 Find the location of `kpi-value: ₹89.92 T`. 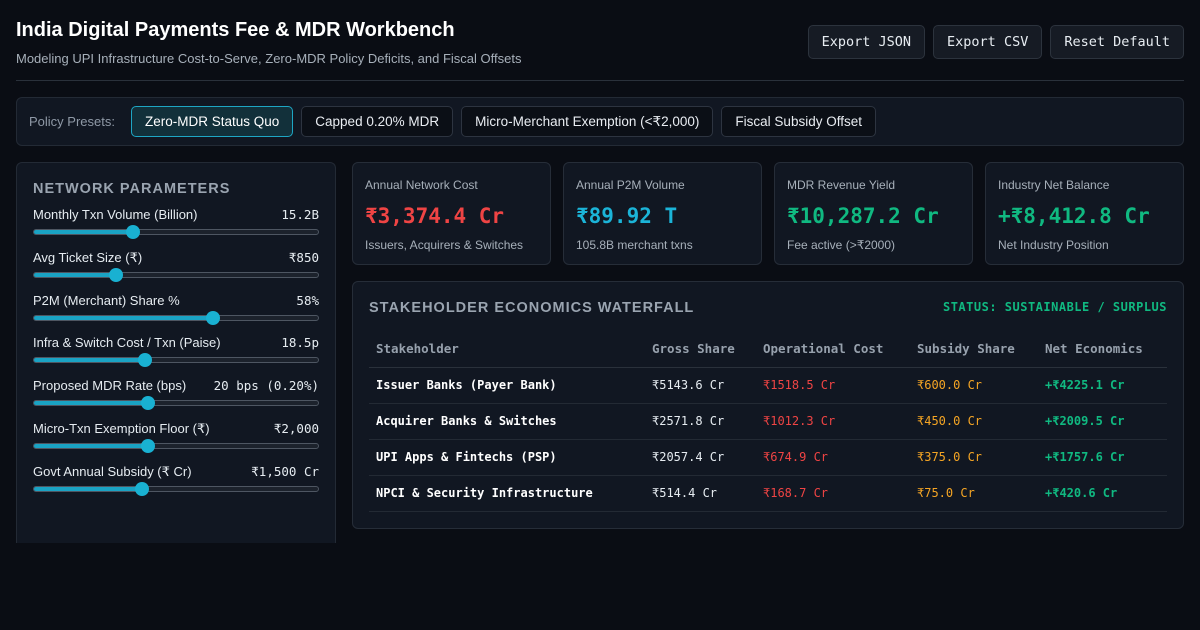

kpi-value: ₹89.92 T is located at coordinates (627, 216).